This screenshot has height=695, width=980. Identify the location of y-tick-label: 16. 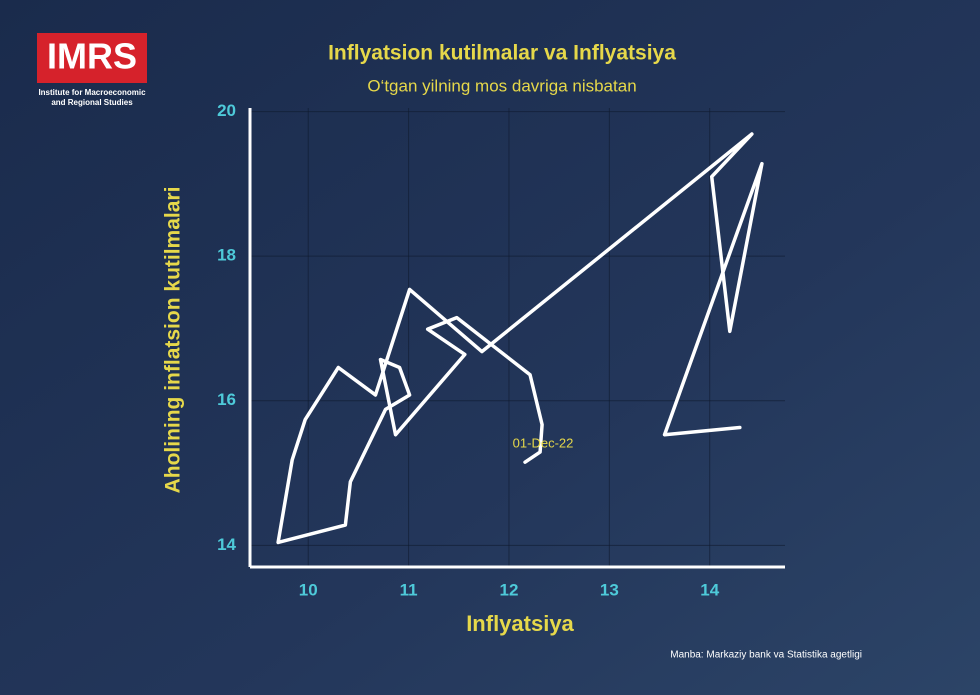
(226, 399).